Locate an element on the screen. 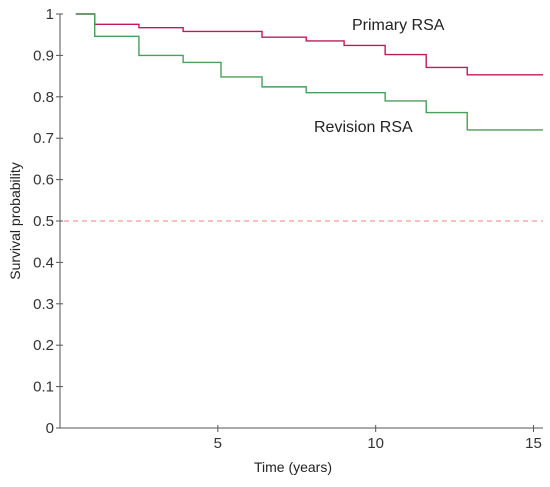 The image size is (550, 487). series-label-primary: Primary RSA is located at coordinates (398, 25).